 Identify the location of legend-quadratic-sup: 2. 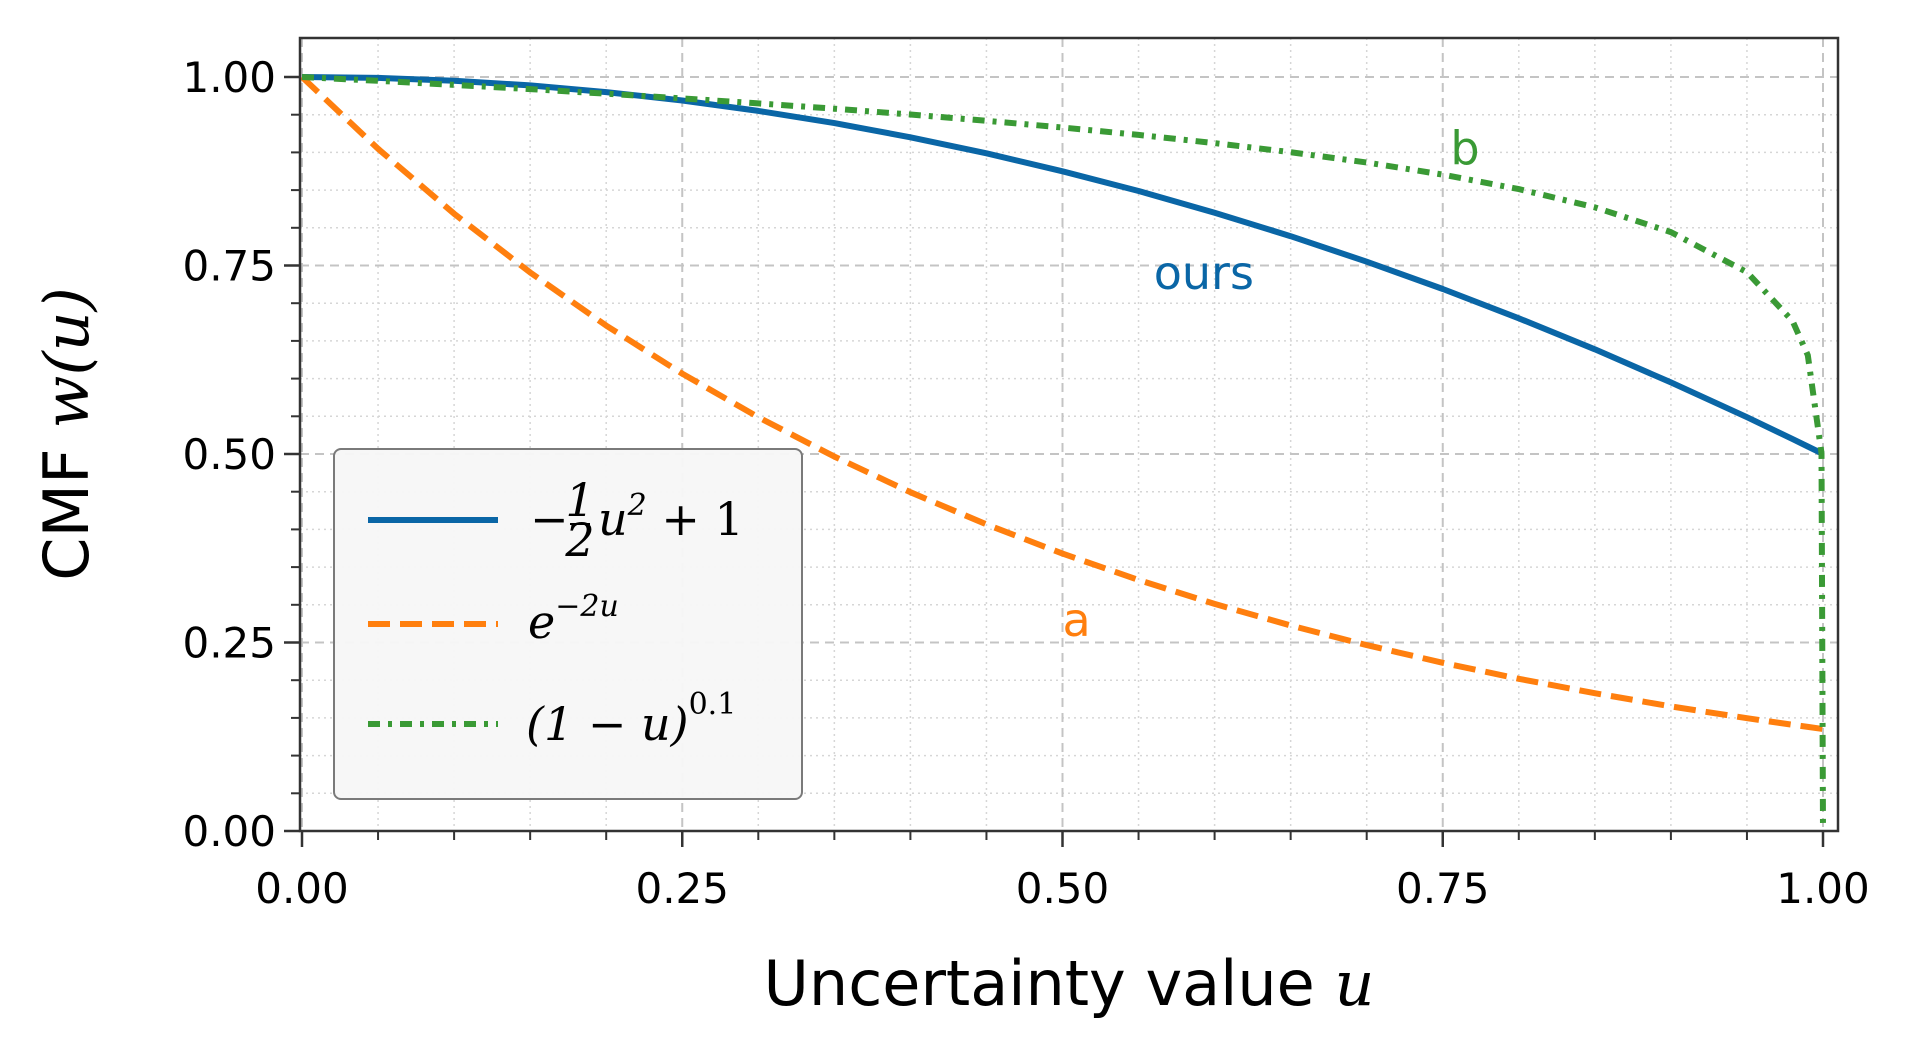
(637, 505).